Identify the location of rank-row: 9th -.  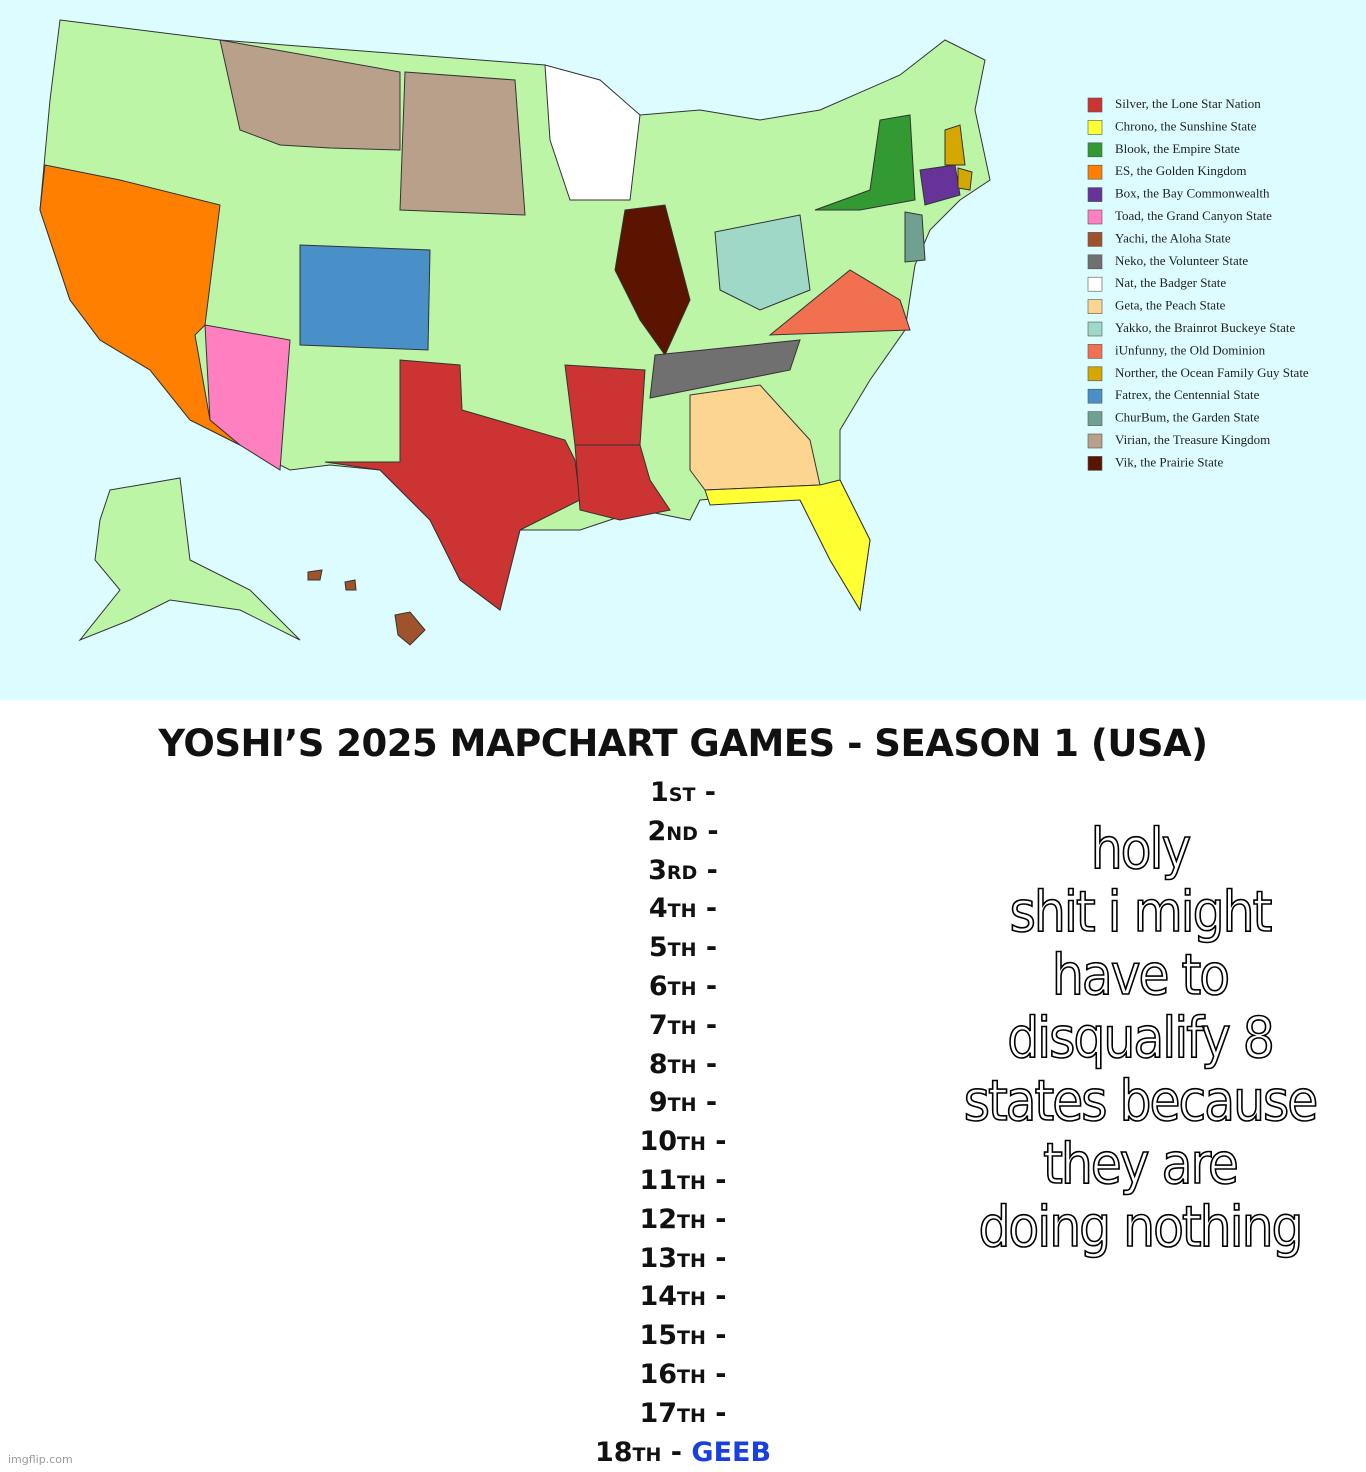
(683, 1103).